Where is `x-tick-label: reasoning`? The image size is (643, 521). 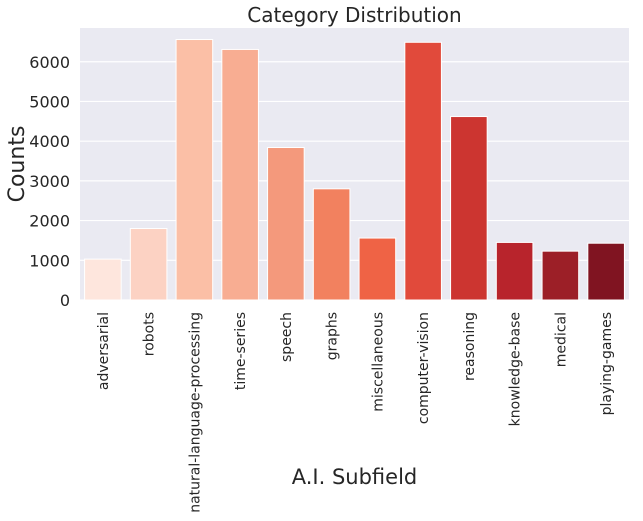 x-tick-label: reasoning is located at coordinates (470, 346).